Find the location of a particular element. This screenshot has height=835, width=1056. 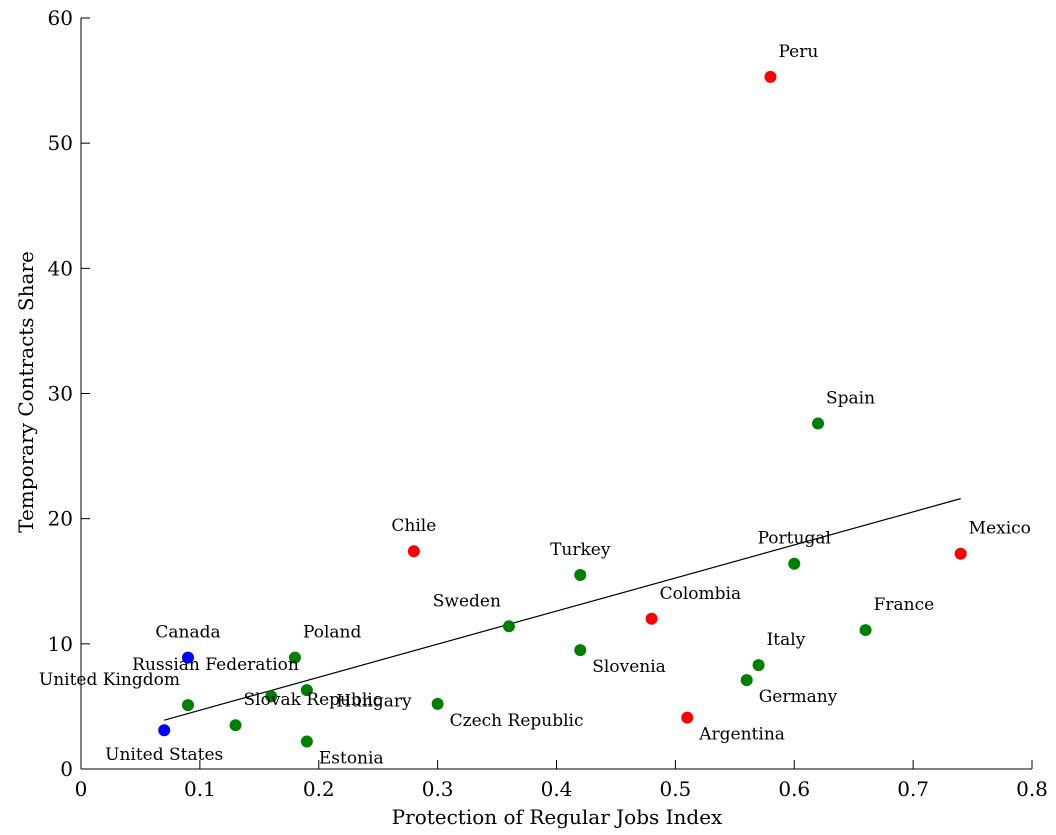

point-turkey is located at coordinates (580, 574).